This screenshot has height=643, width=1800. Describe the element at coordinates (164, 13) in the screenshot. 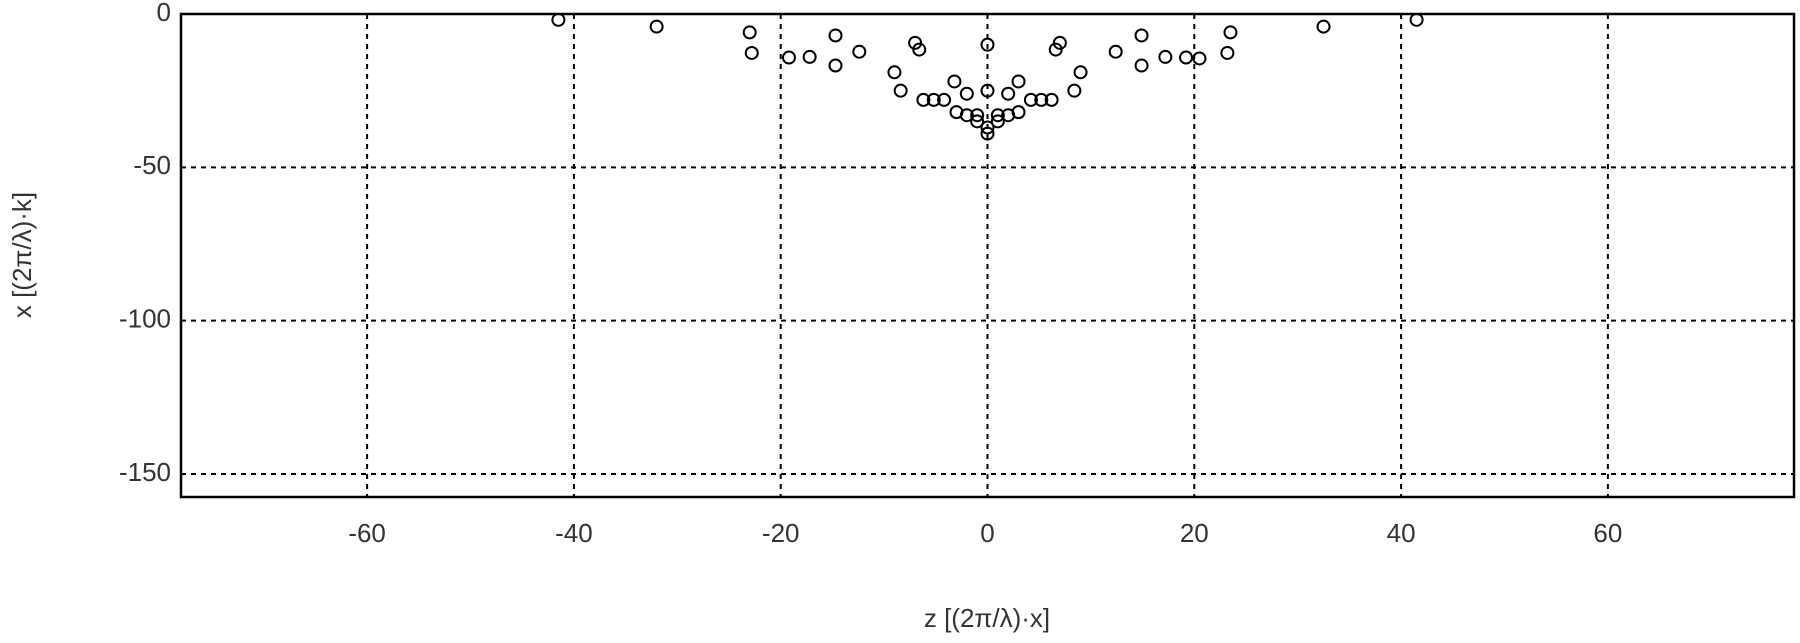

I see `y-tick-label: 0` at that location.